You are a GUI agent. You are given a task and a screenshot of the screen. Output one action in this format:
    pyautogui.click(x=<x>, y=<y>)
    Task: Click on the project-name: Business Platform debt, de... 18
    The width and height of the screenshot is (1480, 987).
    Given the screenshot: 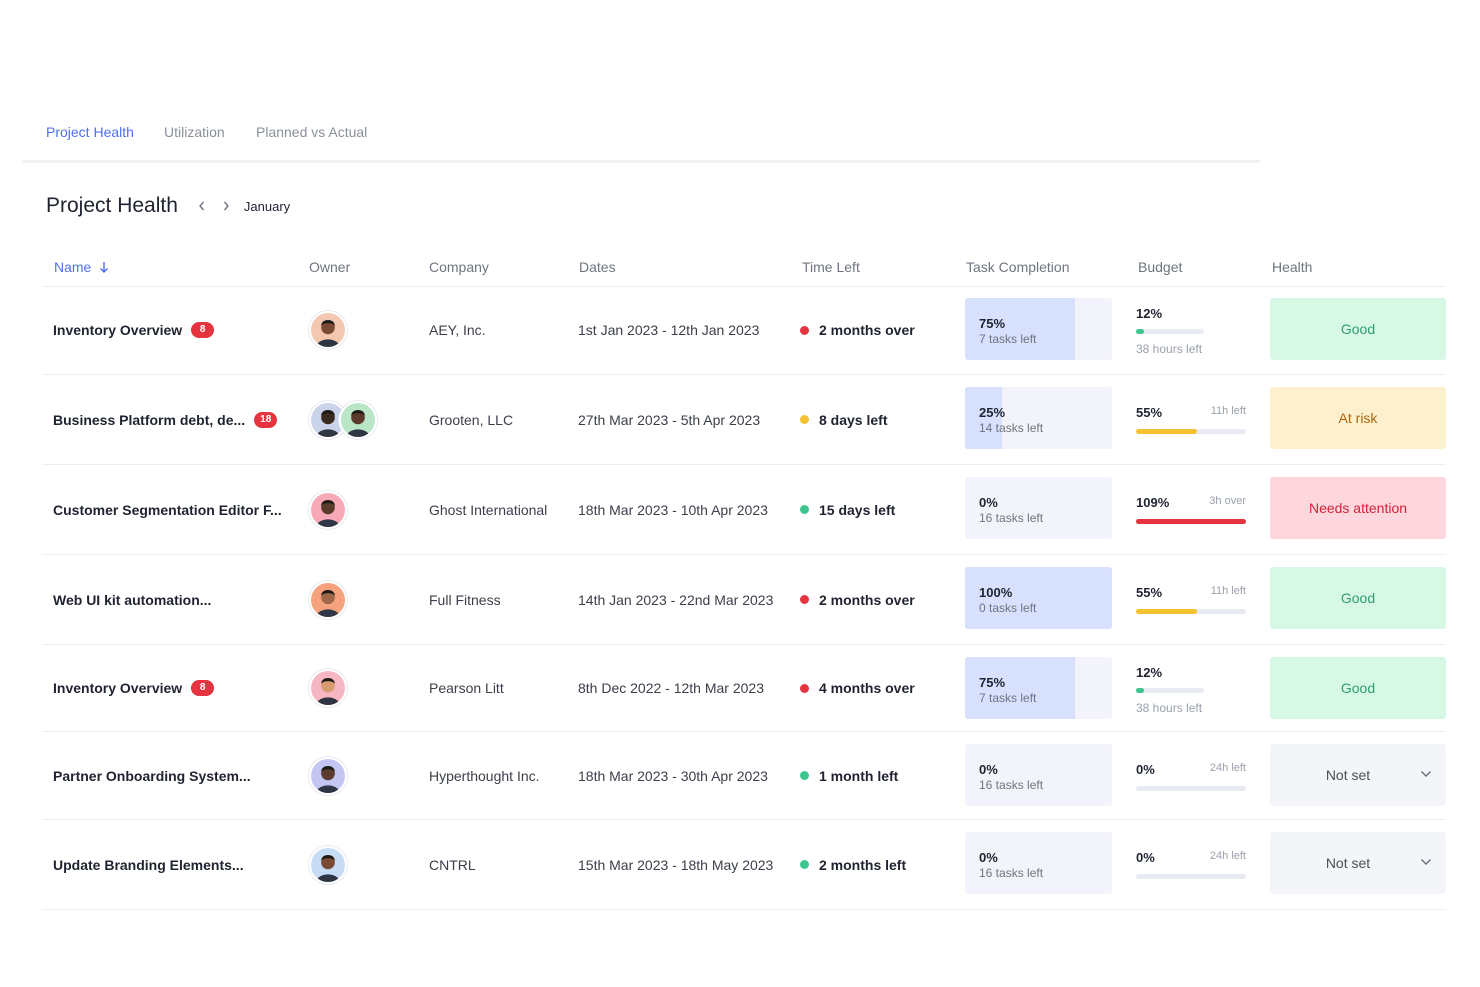 What is the action you would take?
    pyautogui.click(x=165, y=419)
    